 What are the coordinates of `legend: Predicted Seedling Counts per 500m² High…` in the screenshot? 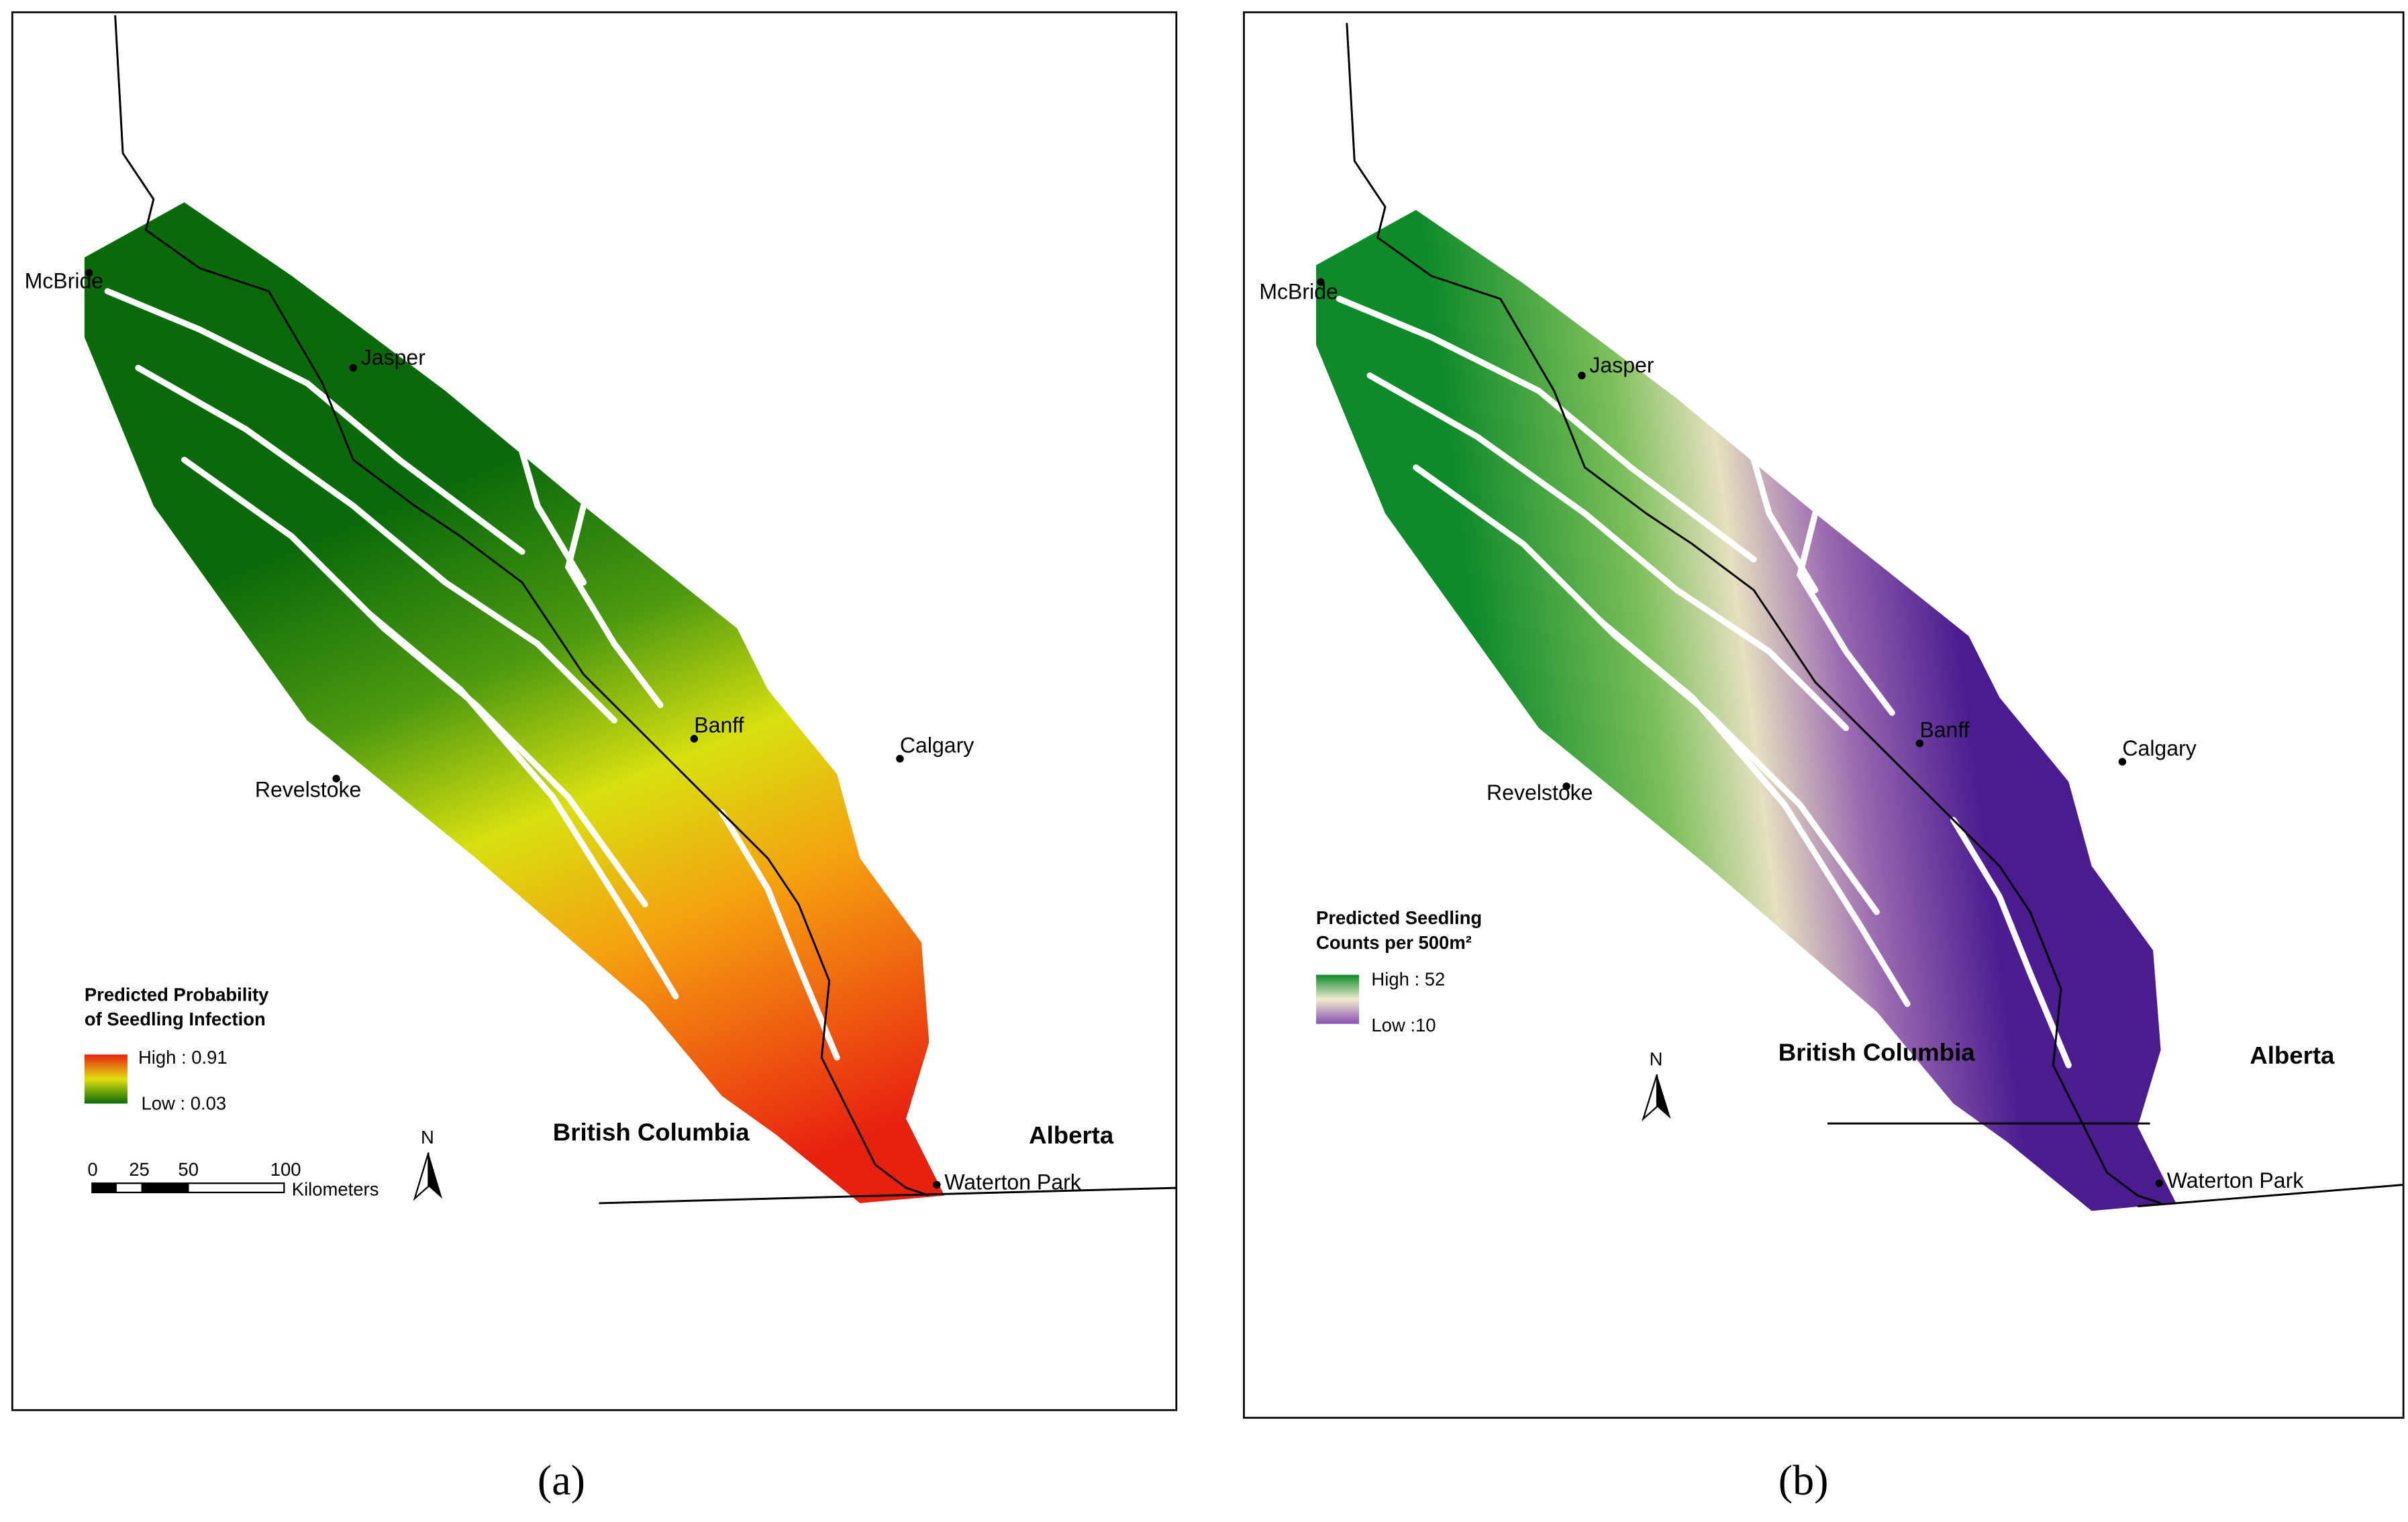 It's located at (1399, 971).